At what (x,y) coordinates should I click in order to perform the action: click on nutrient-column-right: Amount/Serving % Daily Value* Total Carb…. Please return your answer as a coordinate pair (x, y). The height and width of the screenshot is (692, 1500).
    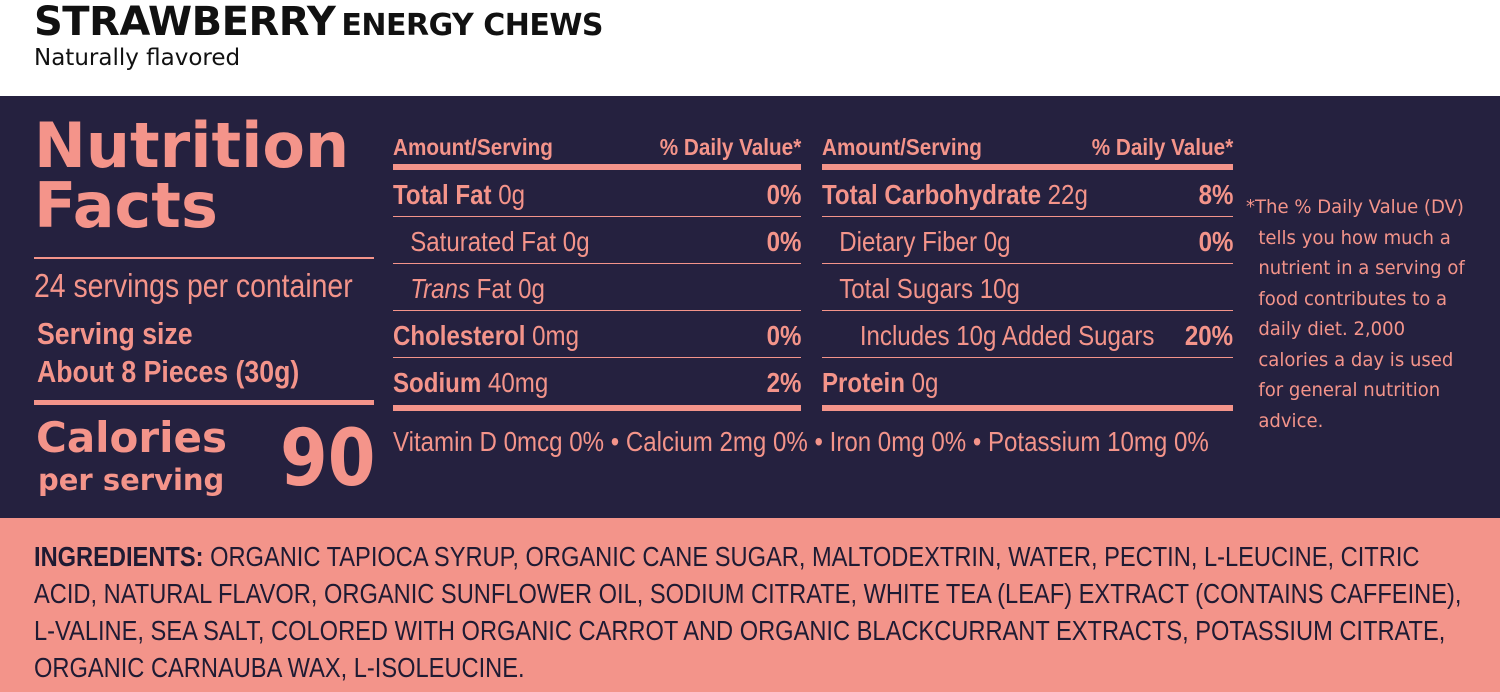
    Looking at the image, I should click on (1027, 272).